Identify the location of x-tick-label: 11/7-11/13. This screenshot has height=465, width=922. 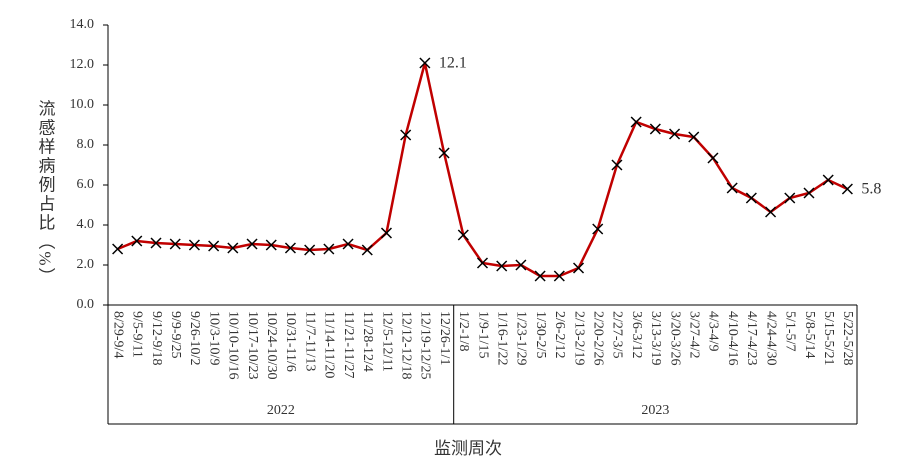
(309, 341).